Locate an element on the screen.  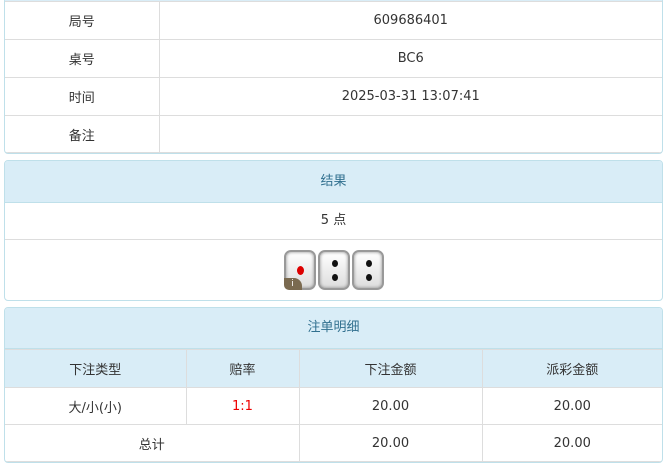
header-payout: 派彩金额 is located at coordinates (571, 368).